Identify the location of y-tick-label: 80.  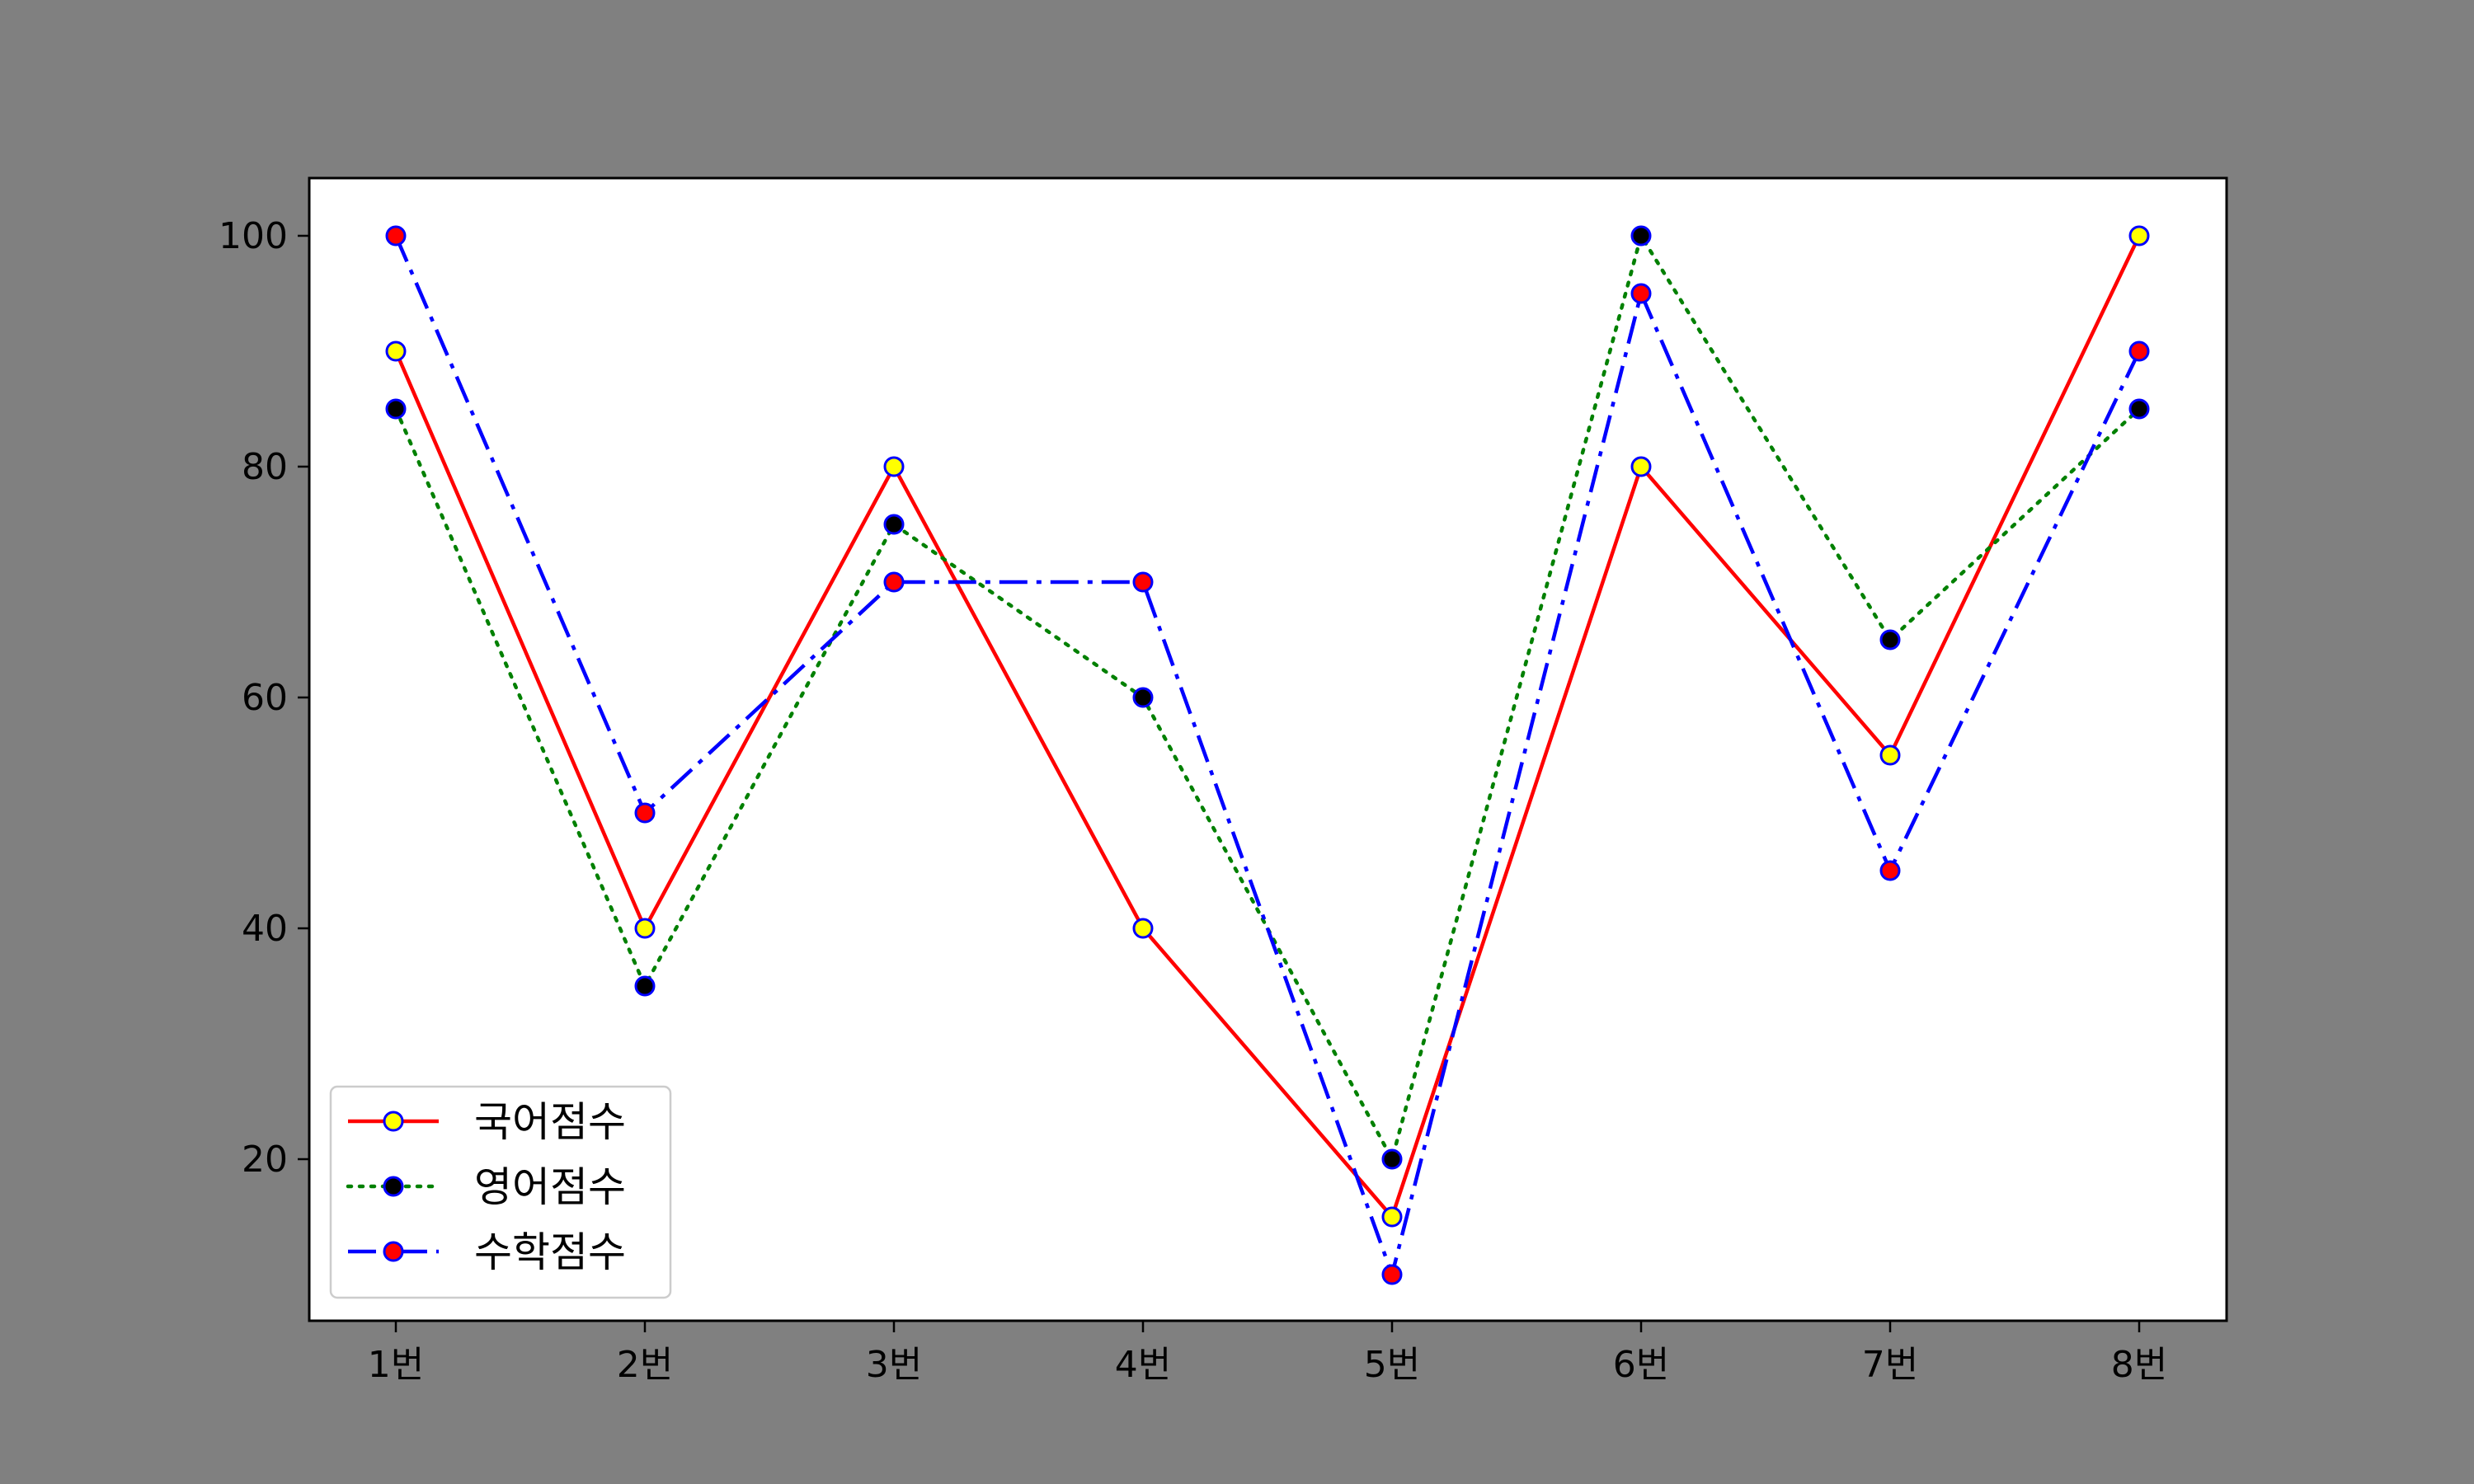
(265, 467).